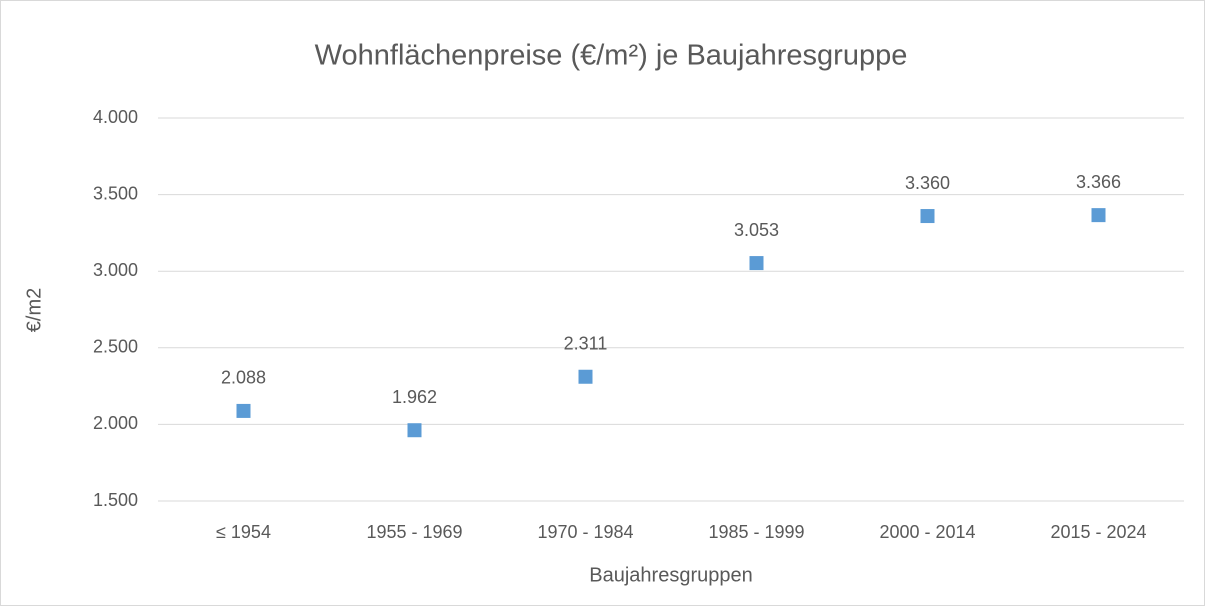  Describe the element at coordinates (243, 532) in the screenshot. I see `x-tick-label: ≤ 1954` at that location.